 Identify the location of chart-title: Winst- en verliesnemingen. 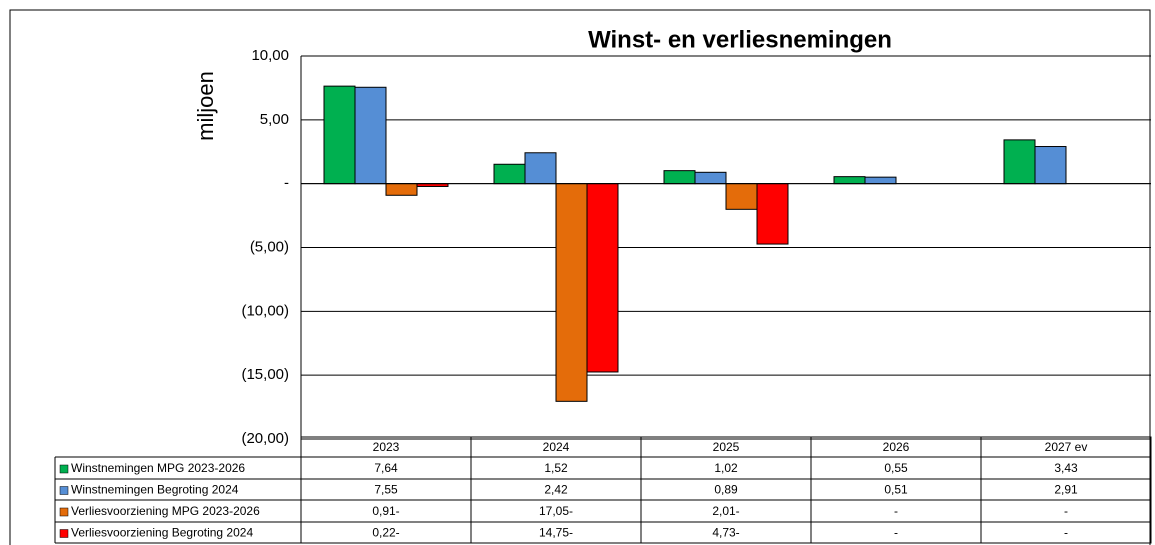
(740, 39).